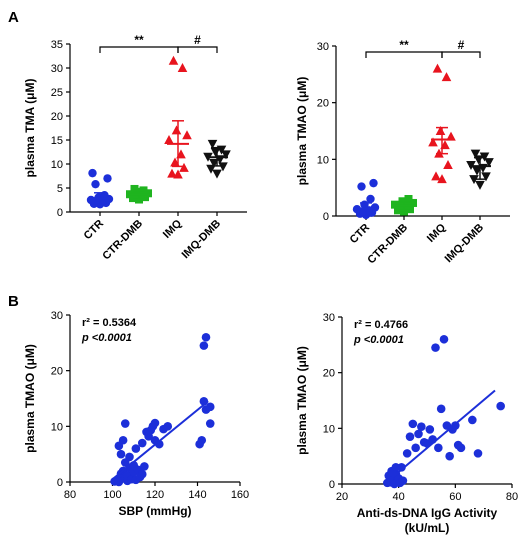 The image size is (532, 550). I want to click on x-tick-label: 60, so click(455, 497).